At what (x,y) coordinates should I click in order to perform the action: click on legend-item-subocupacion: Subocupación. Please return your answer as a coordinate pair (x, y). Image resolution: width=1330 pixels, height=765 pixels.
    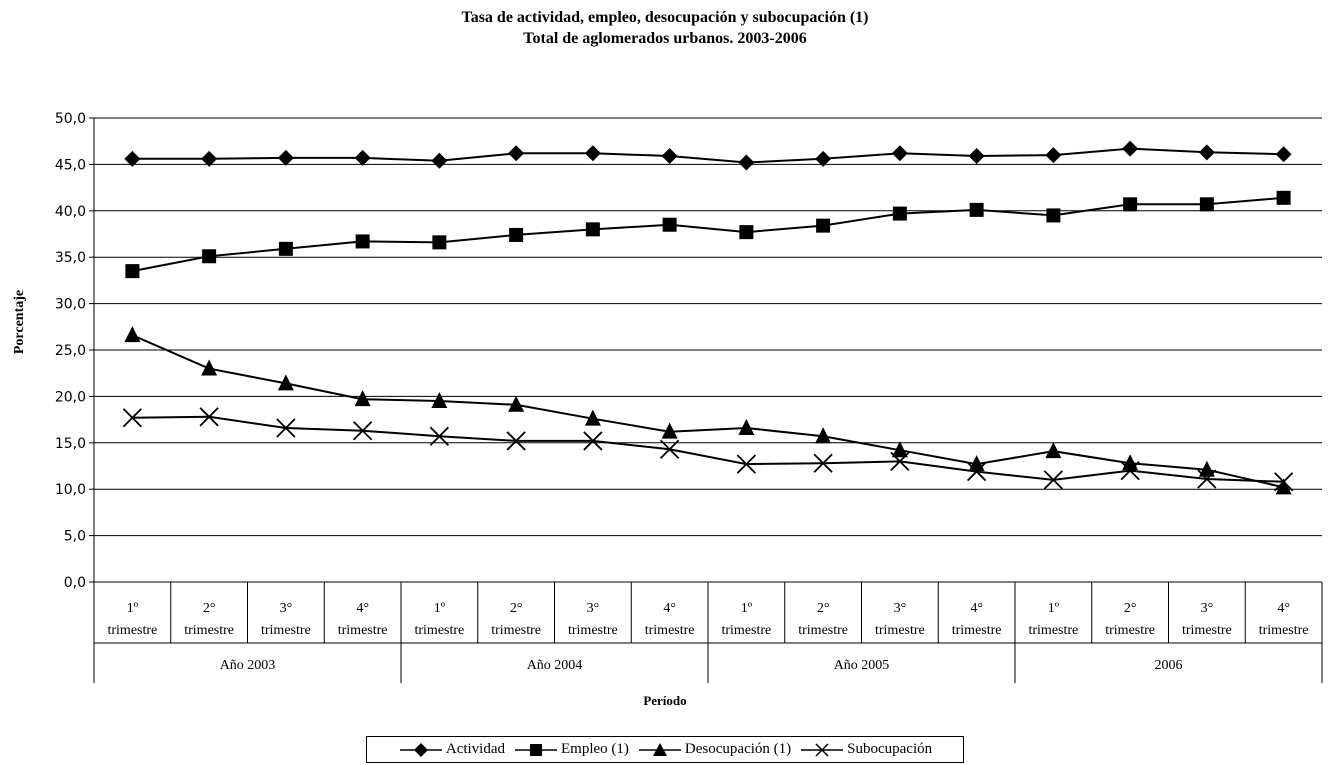
    Looking at the image, I should click on (865, 749).